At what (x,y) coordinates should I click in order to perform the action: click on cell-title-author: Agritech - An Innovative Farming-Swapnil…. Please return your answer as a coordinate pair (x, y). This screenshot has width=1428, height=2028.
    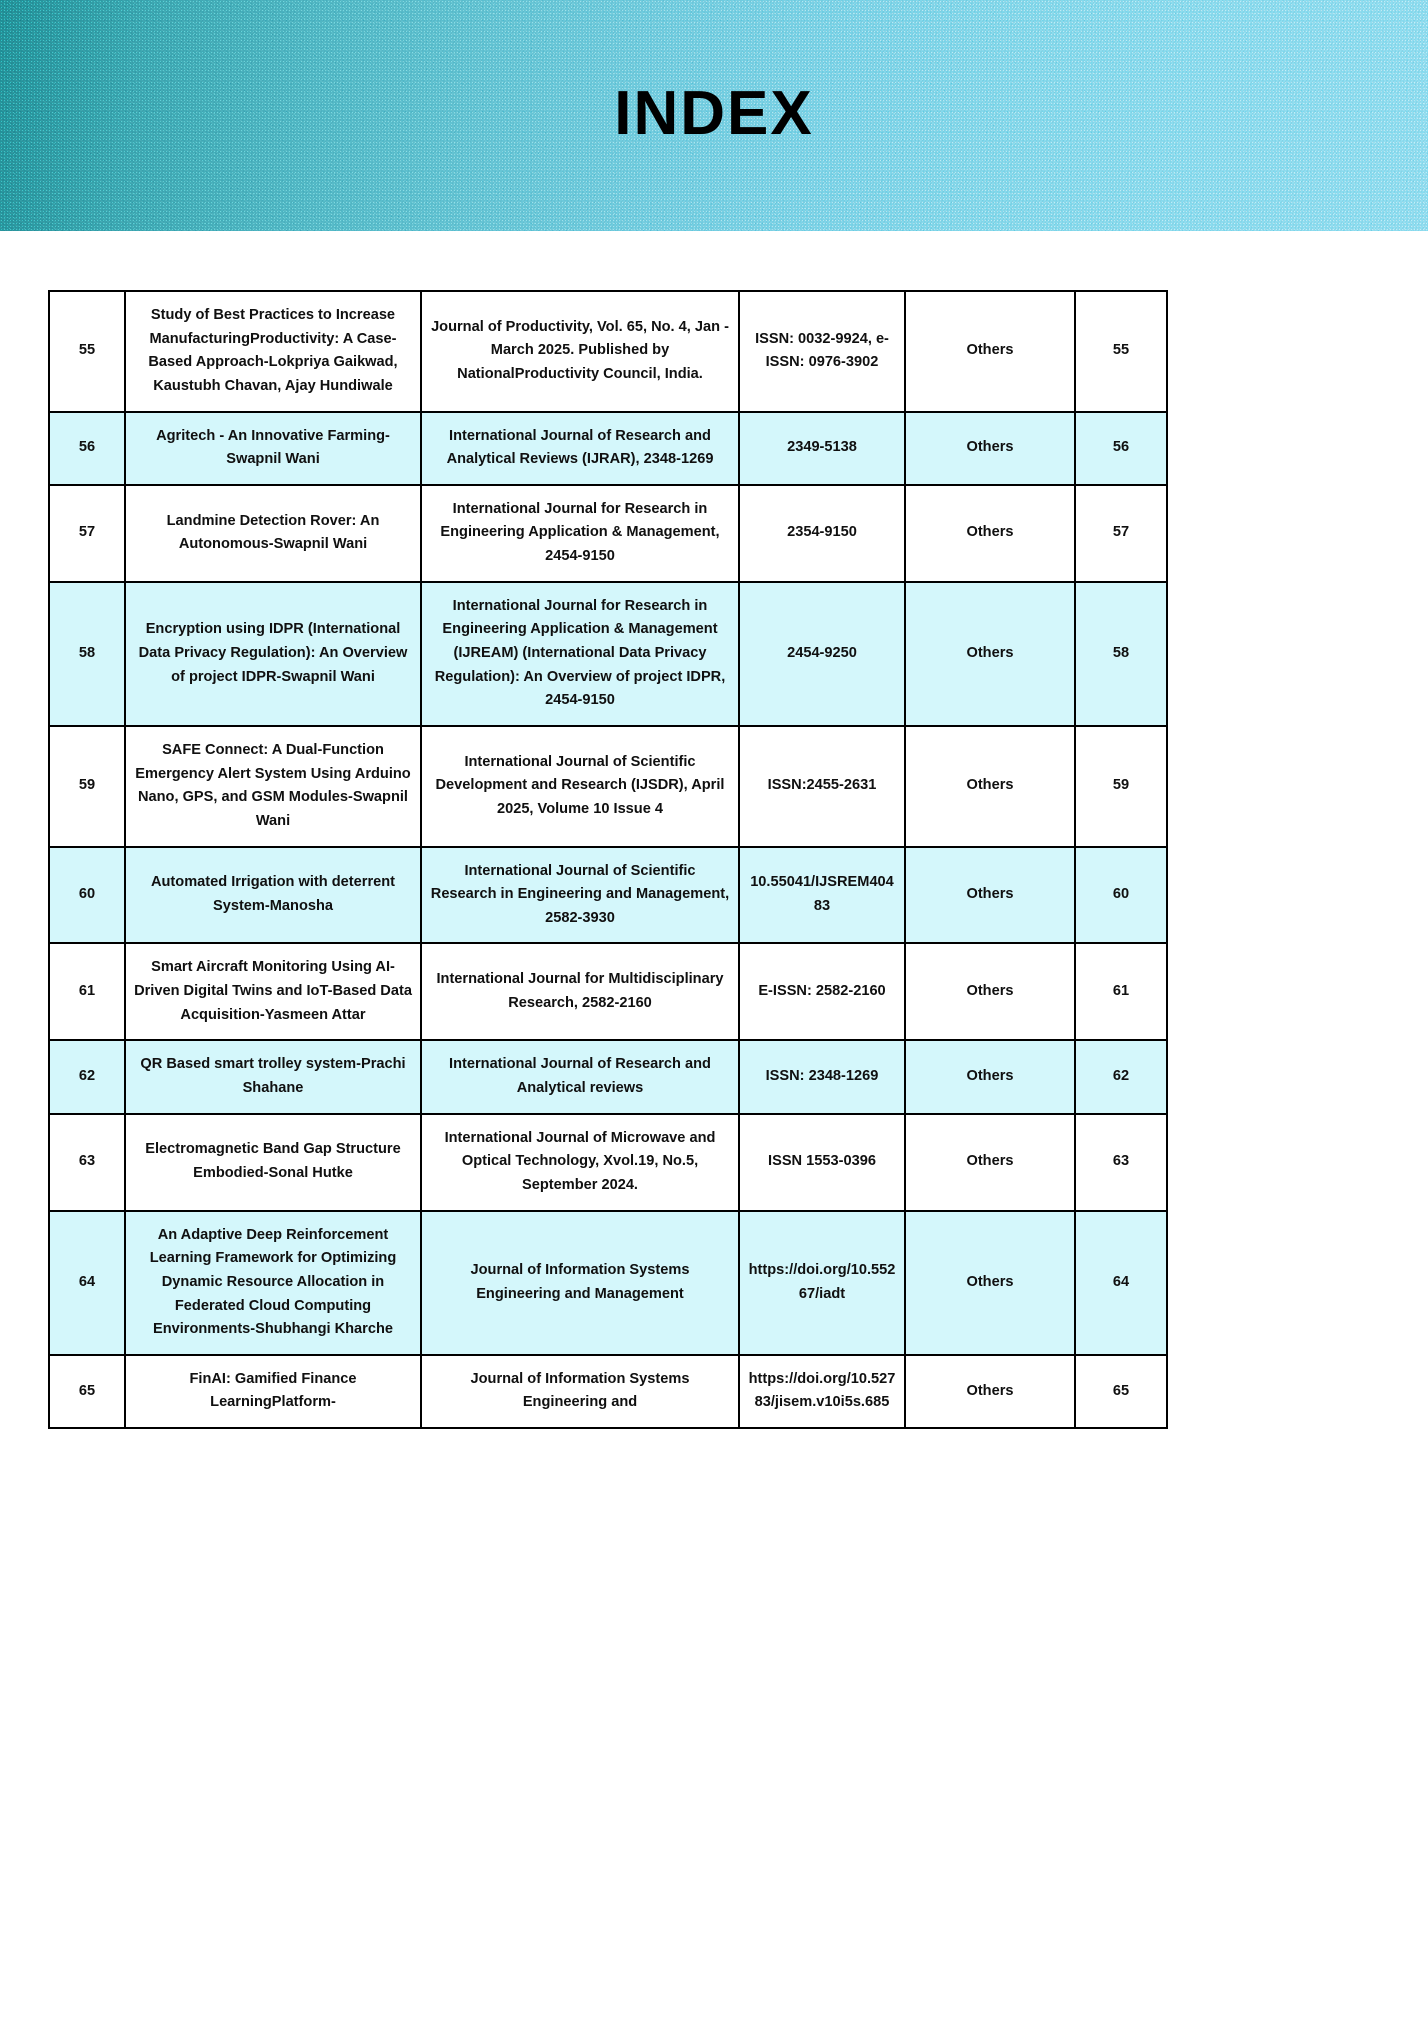
    Looking at the image, I should click on (273, 448).